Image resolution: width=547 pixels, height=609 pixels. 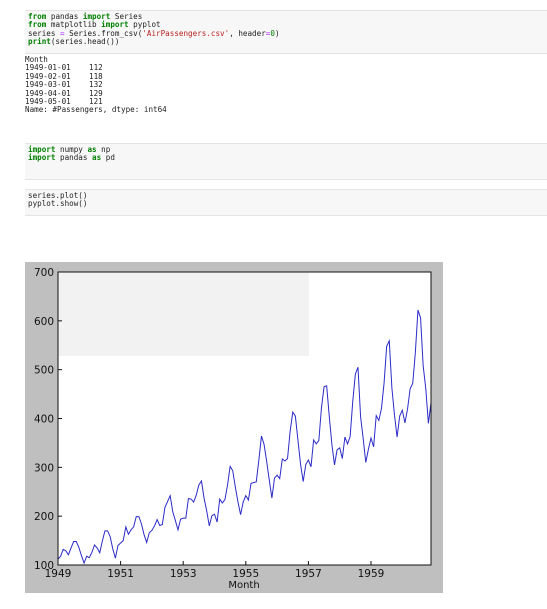 I want to click on code-token: Series.from_csv(, so click(x=103, y=33).